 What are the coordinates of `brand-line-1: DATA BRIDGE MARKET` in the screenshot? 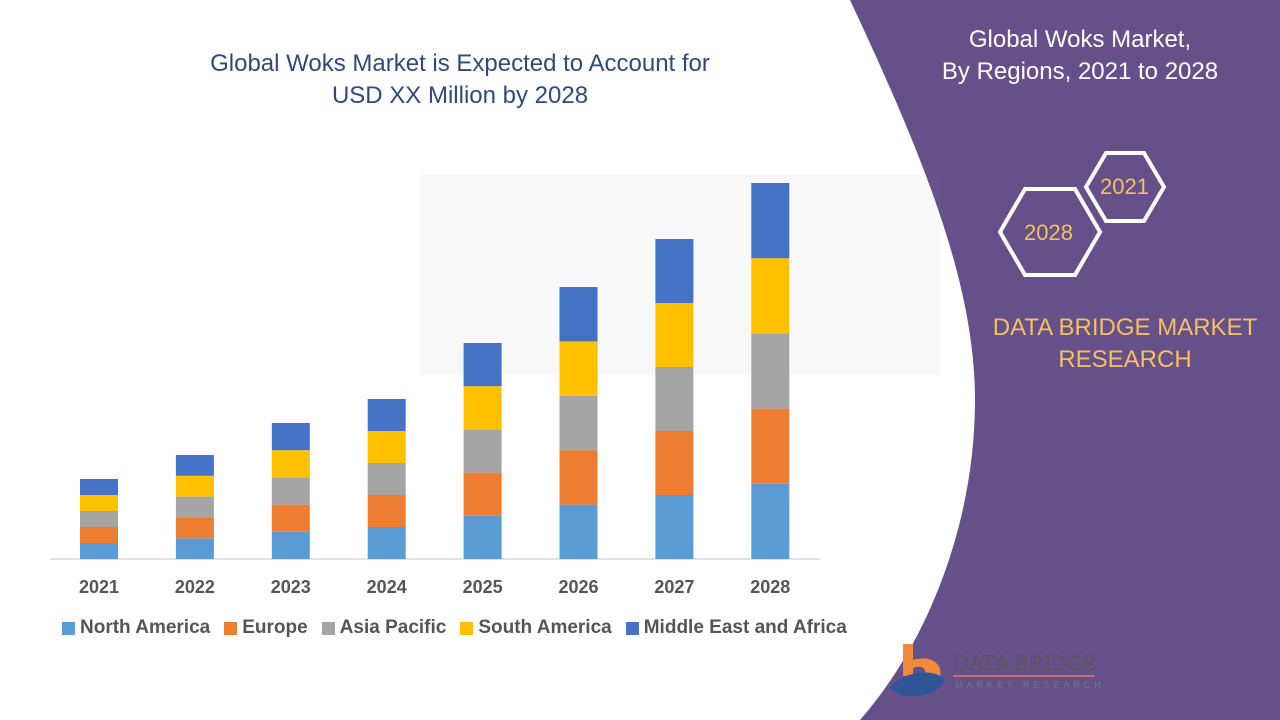 It's located at (1125, 327).